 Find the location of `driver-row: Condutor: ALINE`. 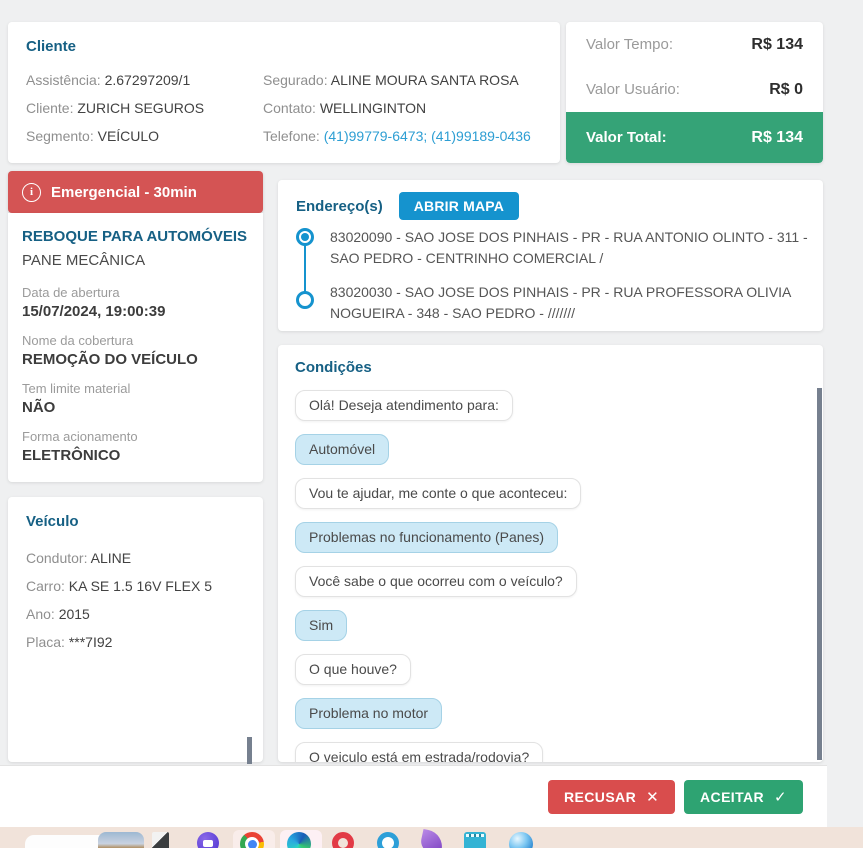

driver-row: Condutor: ALINE is located at coordinates (79, 558).